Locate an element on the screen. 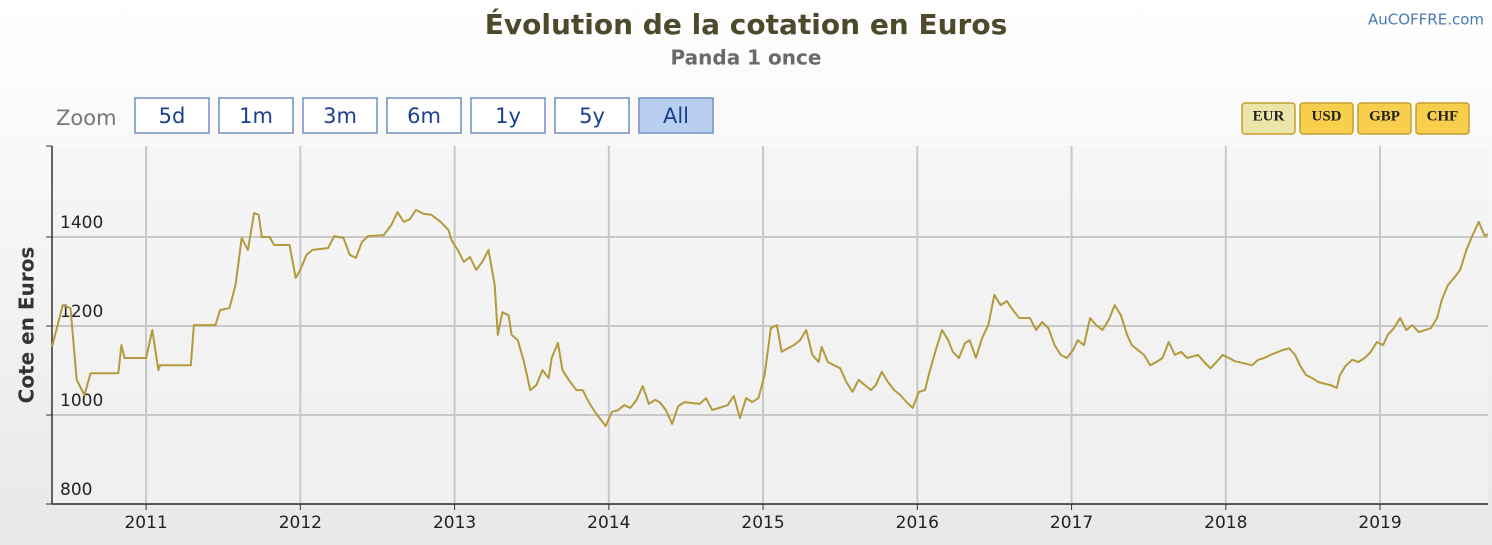  zoom-button: 3m is located at coordinates (340, 115).